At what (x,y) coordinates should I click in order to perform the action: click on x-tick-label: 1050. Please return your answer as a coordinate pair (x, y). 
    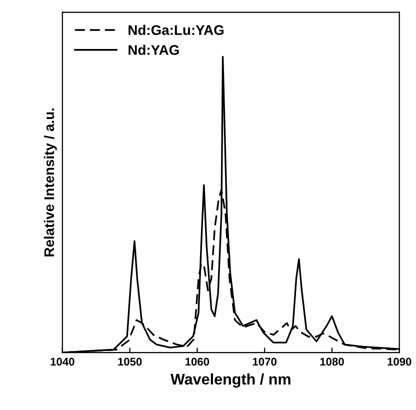
    Looking at the image, I should click on (130, 362).